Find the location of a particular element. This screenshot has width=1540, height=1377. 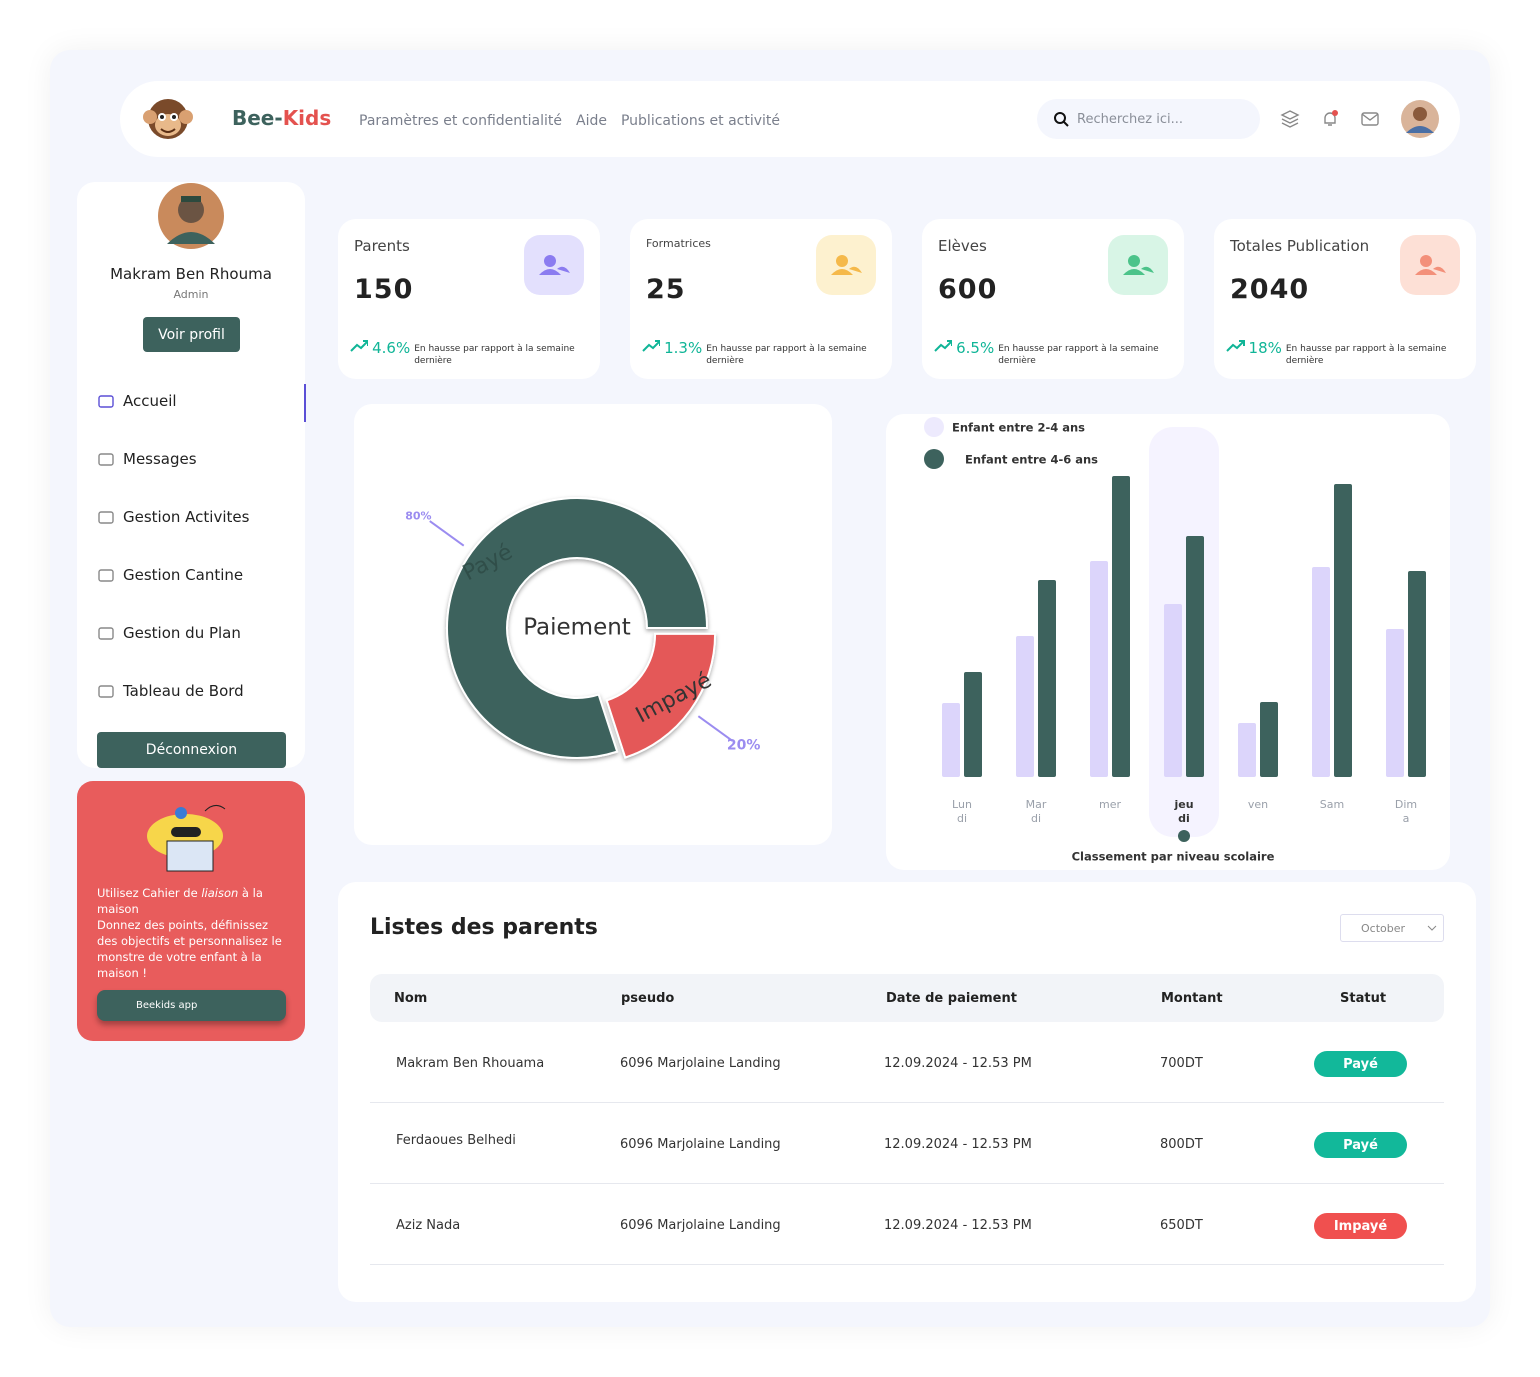

menu-item: Tableau de Bord is located at coordinates (170, 691).